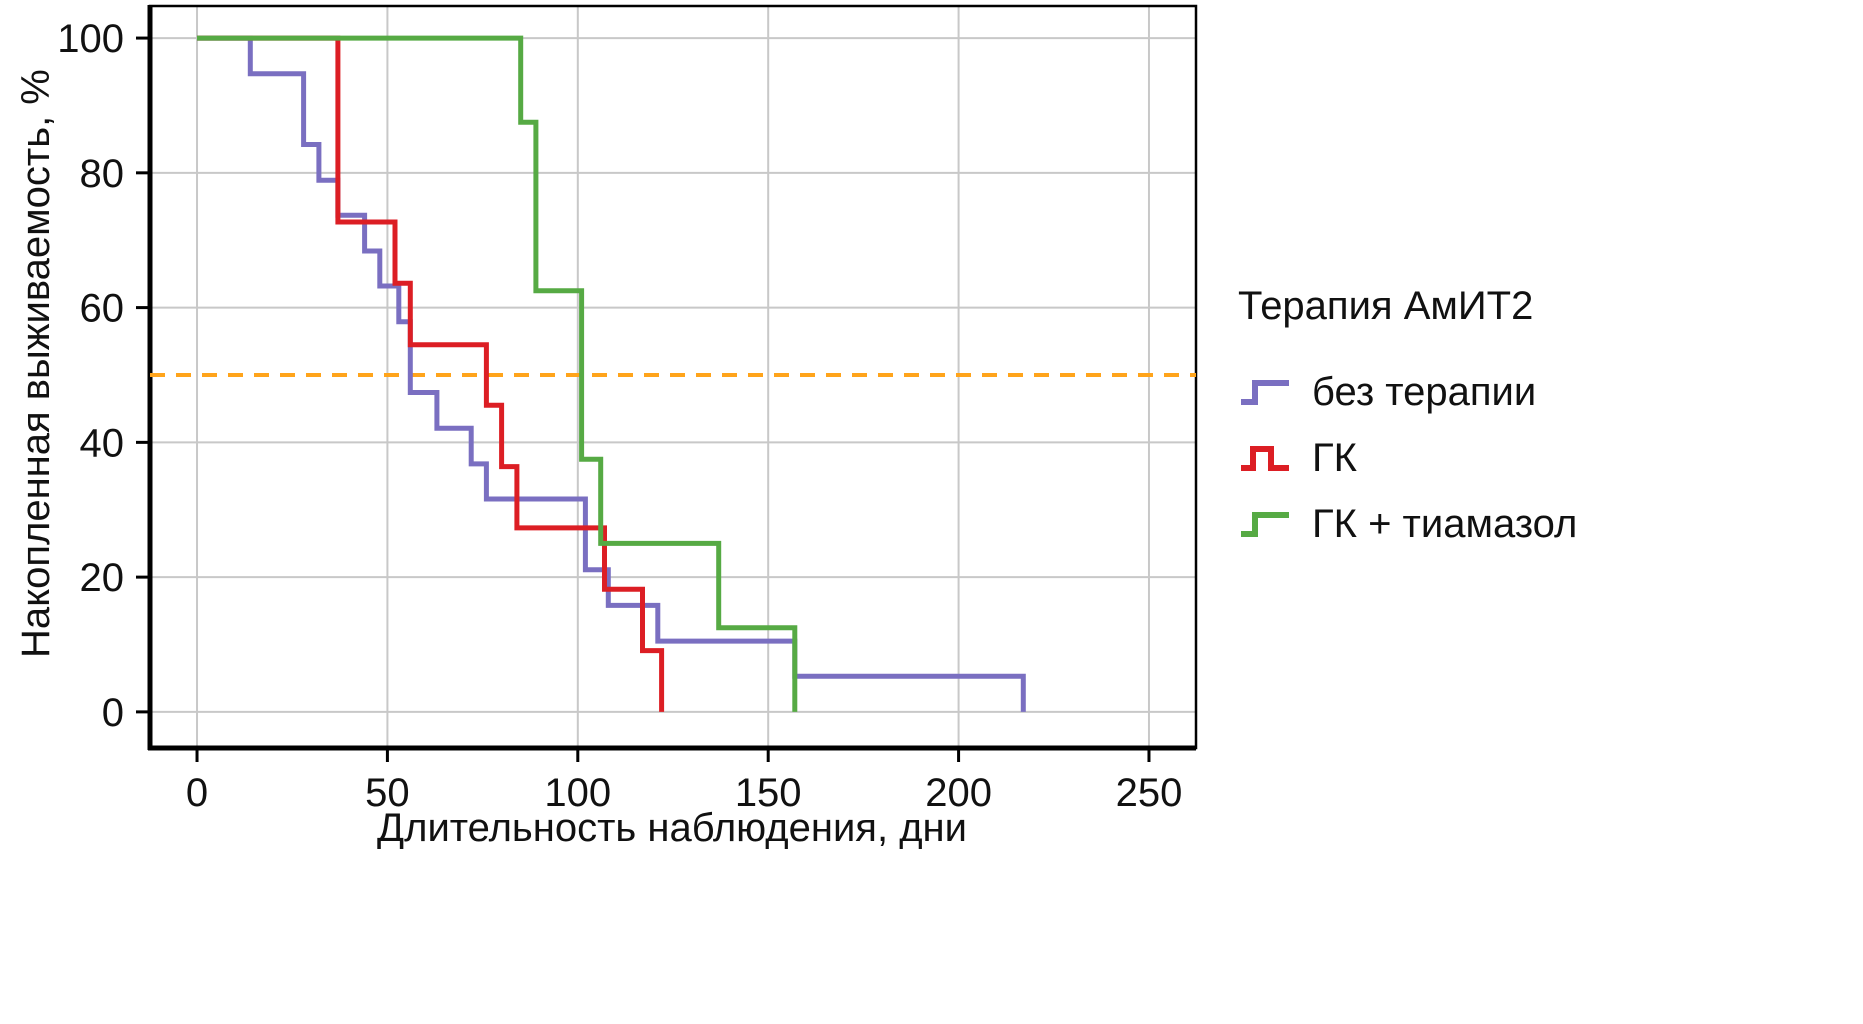 Image resolution: width=1863 pixels, height=1024 pixels. I want to click on x-tick-label: 50, so click(387, 793).